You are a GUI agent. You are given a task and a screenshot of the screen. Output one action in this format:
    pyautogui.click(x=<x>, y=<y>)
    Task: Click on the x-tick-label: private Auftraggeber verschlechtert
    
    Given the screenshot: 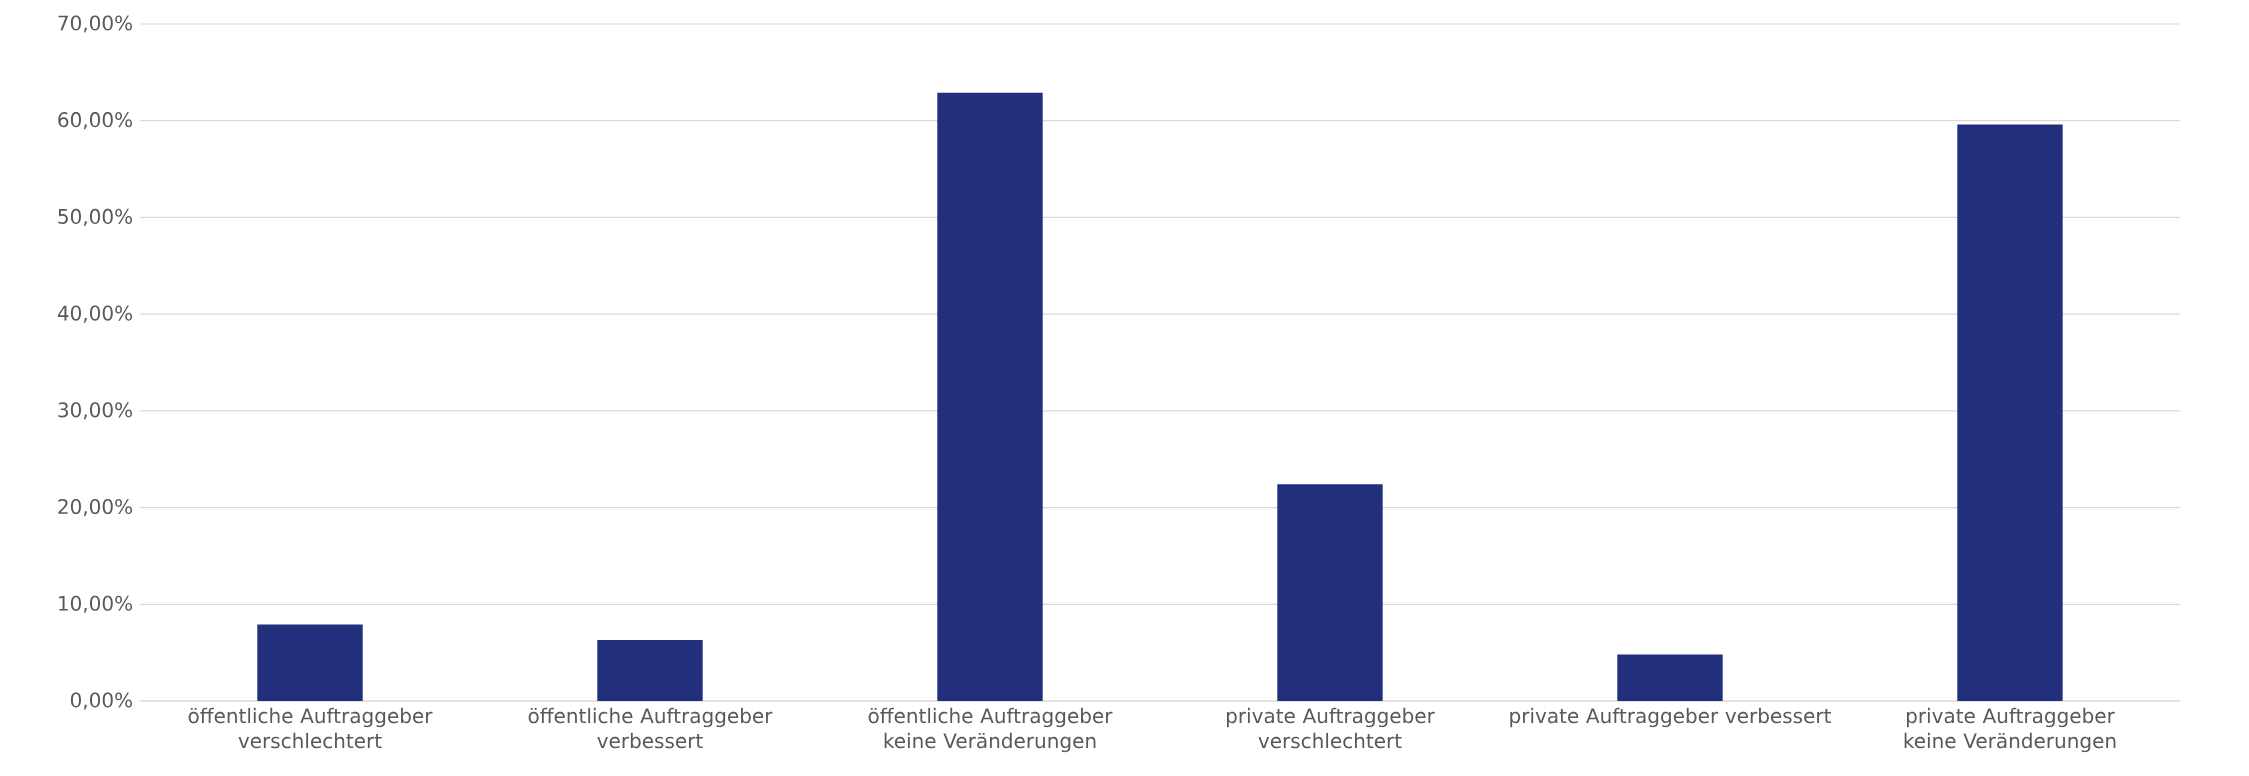 What is the action you would take?
    pyautogui.click(x=1330, y=728)
    